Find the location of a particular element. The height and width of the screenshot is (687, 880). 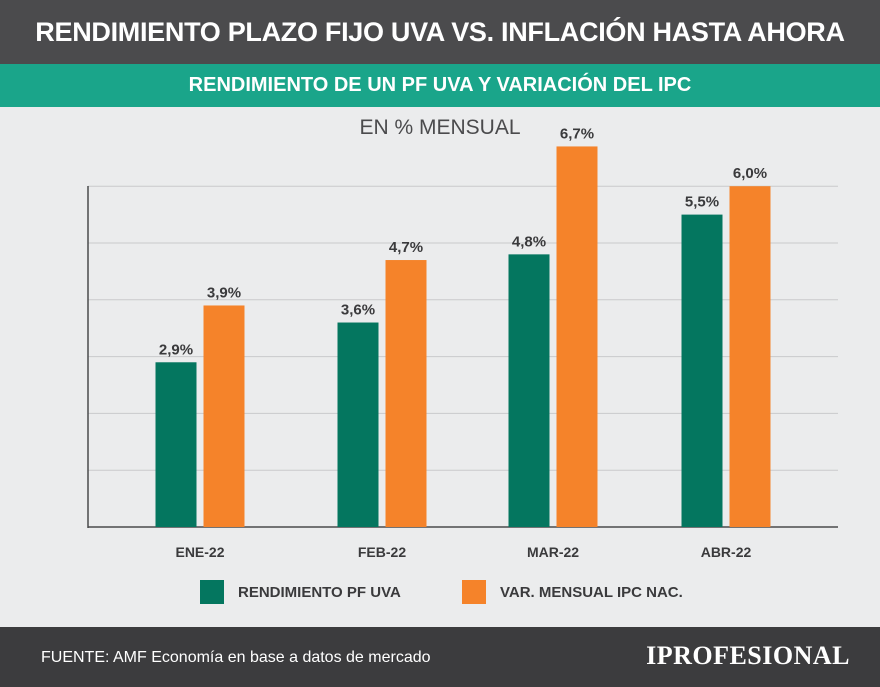

x-tick-label: ABR-22 is located at coordinates (726, 552).